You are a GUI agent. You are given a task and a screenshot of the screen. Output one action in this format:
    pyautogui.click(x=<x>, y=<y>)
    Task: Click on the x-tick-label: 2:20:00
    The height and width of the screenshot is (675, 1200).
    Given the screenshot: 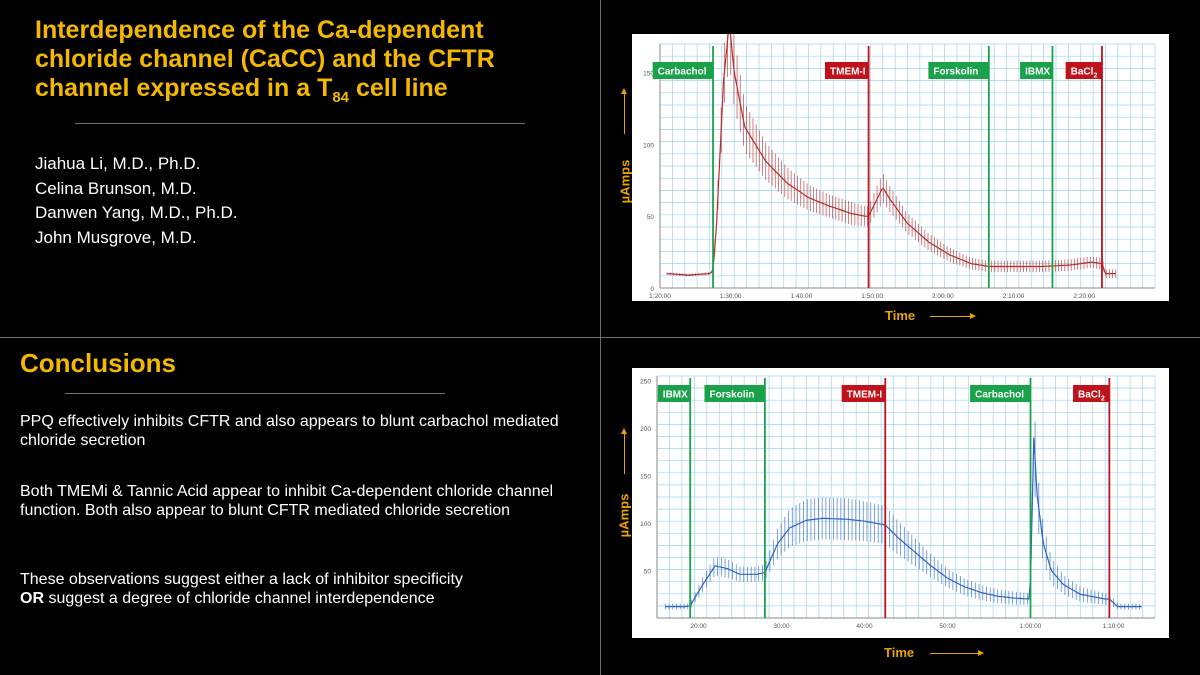 What is the action you would take?
    pyautogui.click(x=1084, y=296)
    